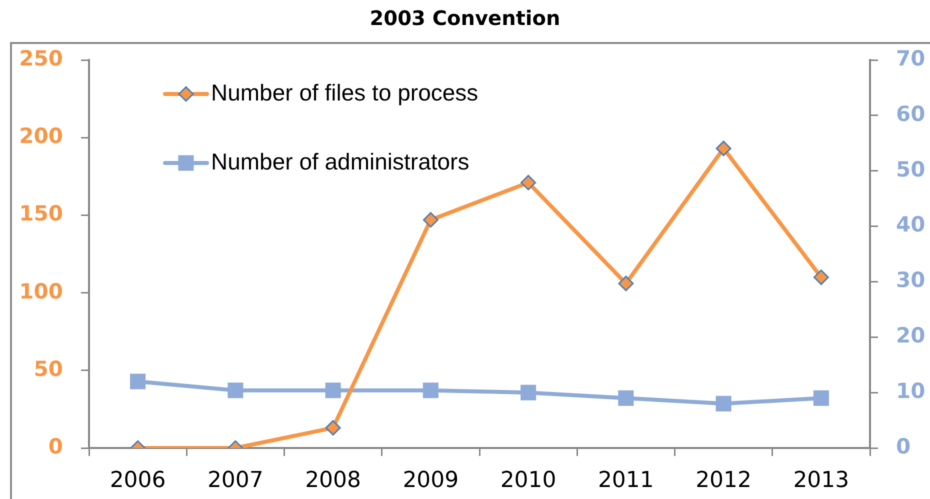 This screenshot has height=499, width=930. I want to click on x-tick-label: 2011, so click(626, 480).